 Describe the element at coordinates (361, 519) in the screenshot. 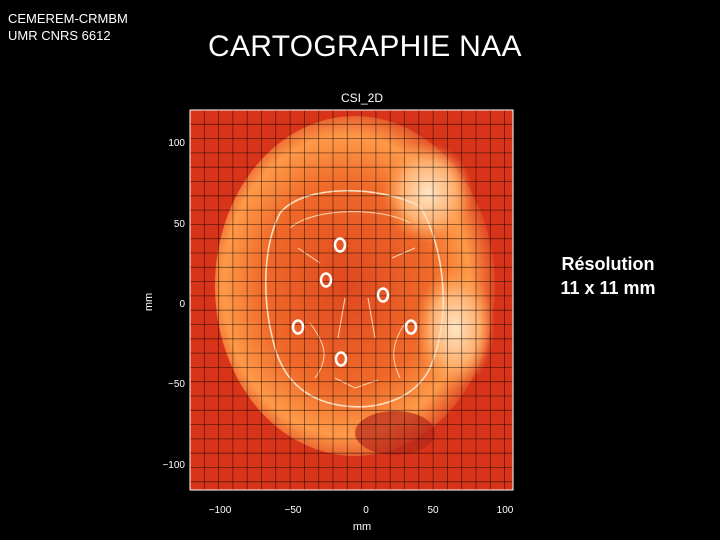

I see `x-axis: −100 −50 0 50 100 mm` at that location.